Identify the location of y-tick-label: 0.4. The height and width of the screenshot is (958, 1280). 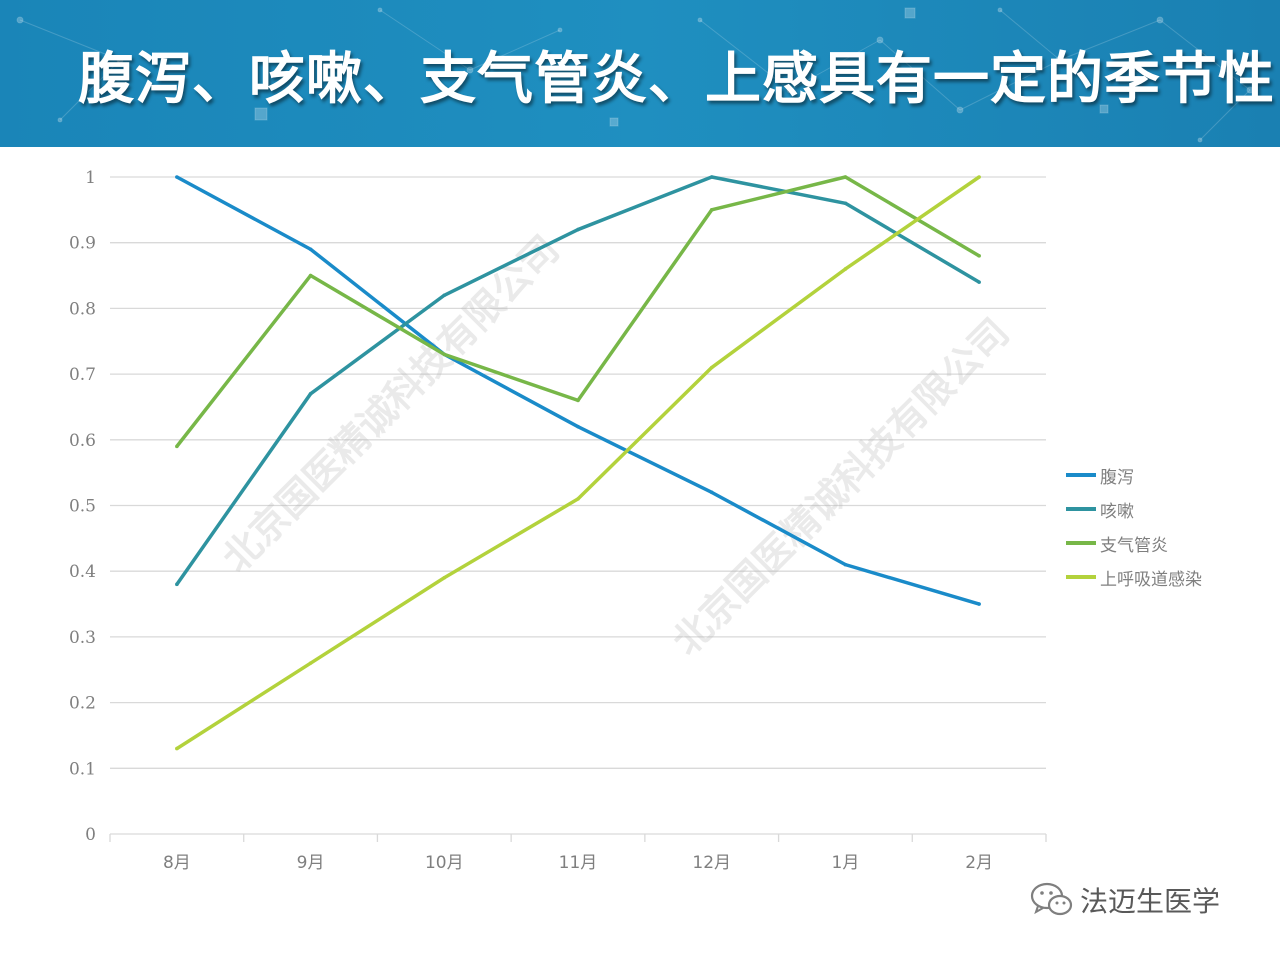
(82, 572).